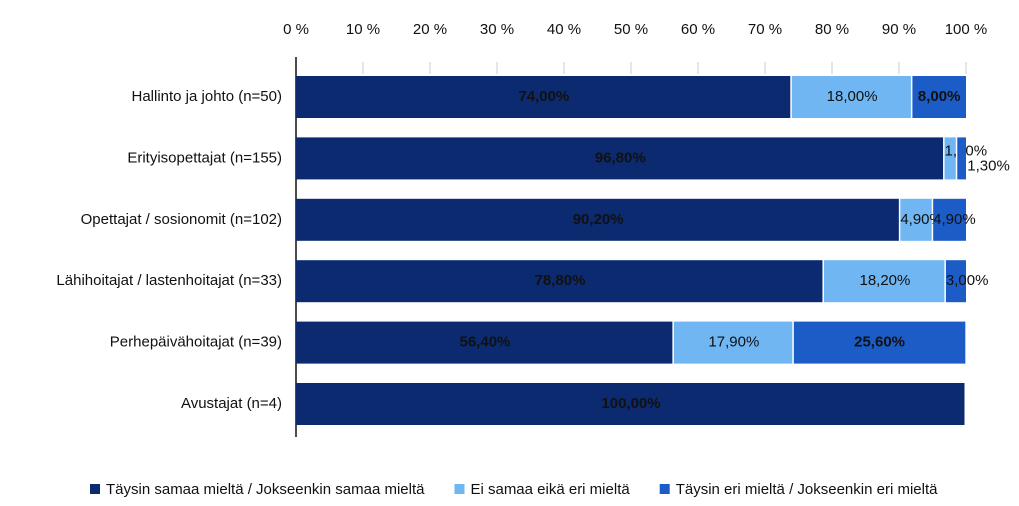 This screenshot has width=1019, height=506. What do you see at coordinates (181, 219) in the screenshot?
I see `category-label: Opettajat / sosionomit (n=102)` at bounding box center [181, 219].